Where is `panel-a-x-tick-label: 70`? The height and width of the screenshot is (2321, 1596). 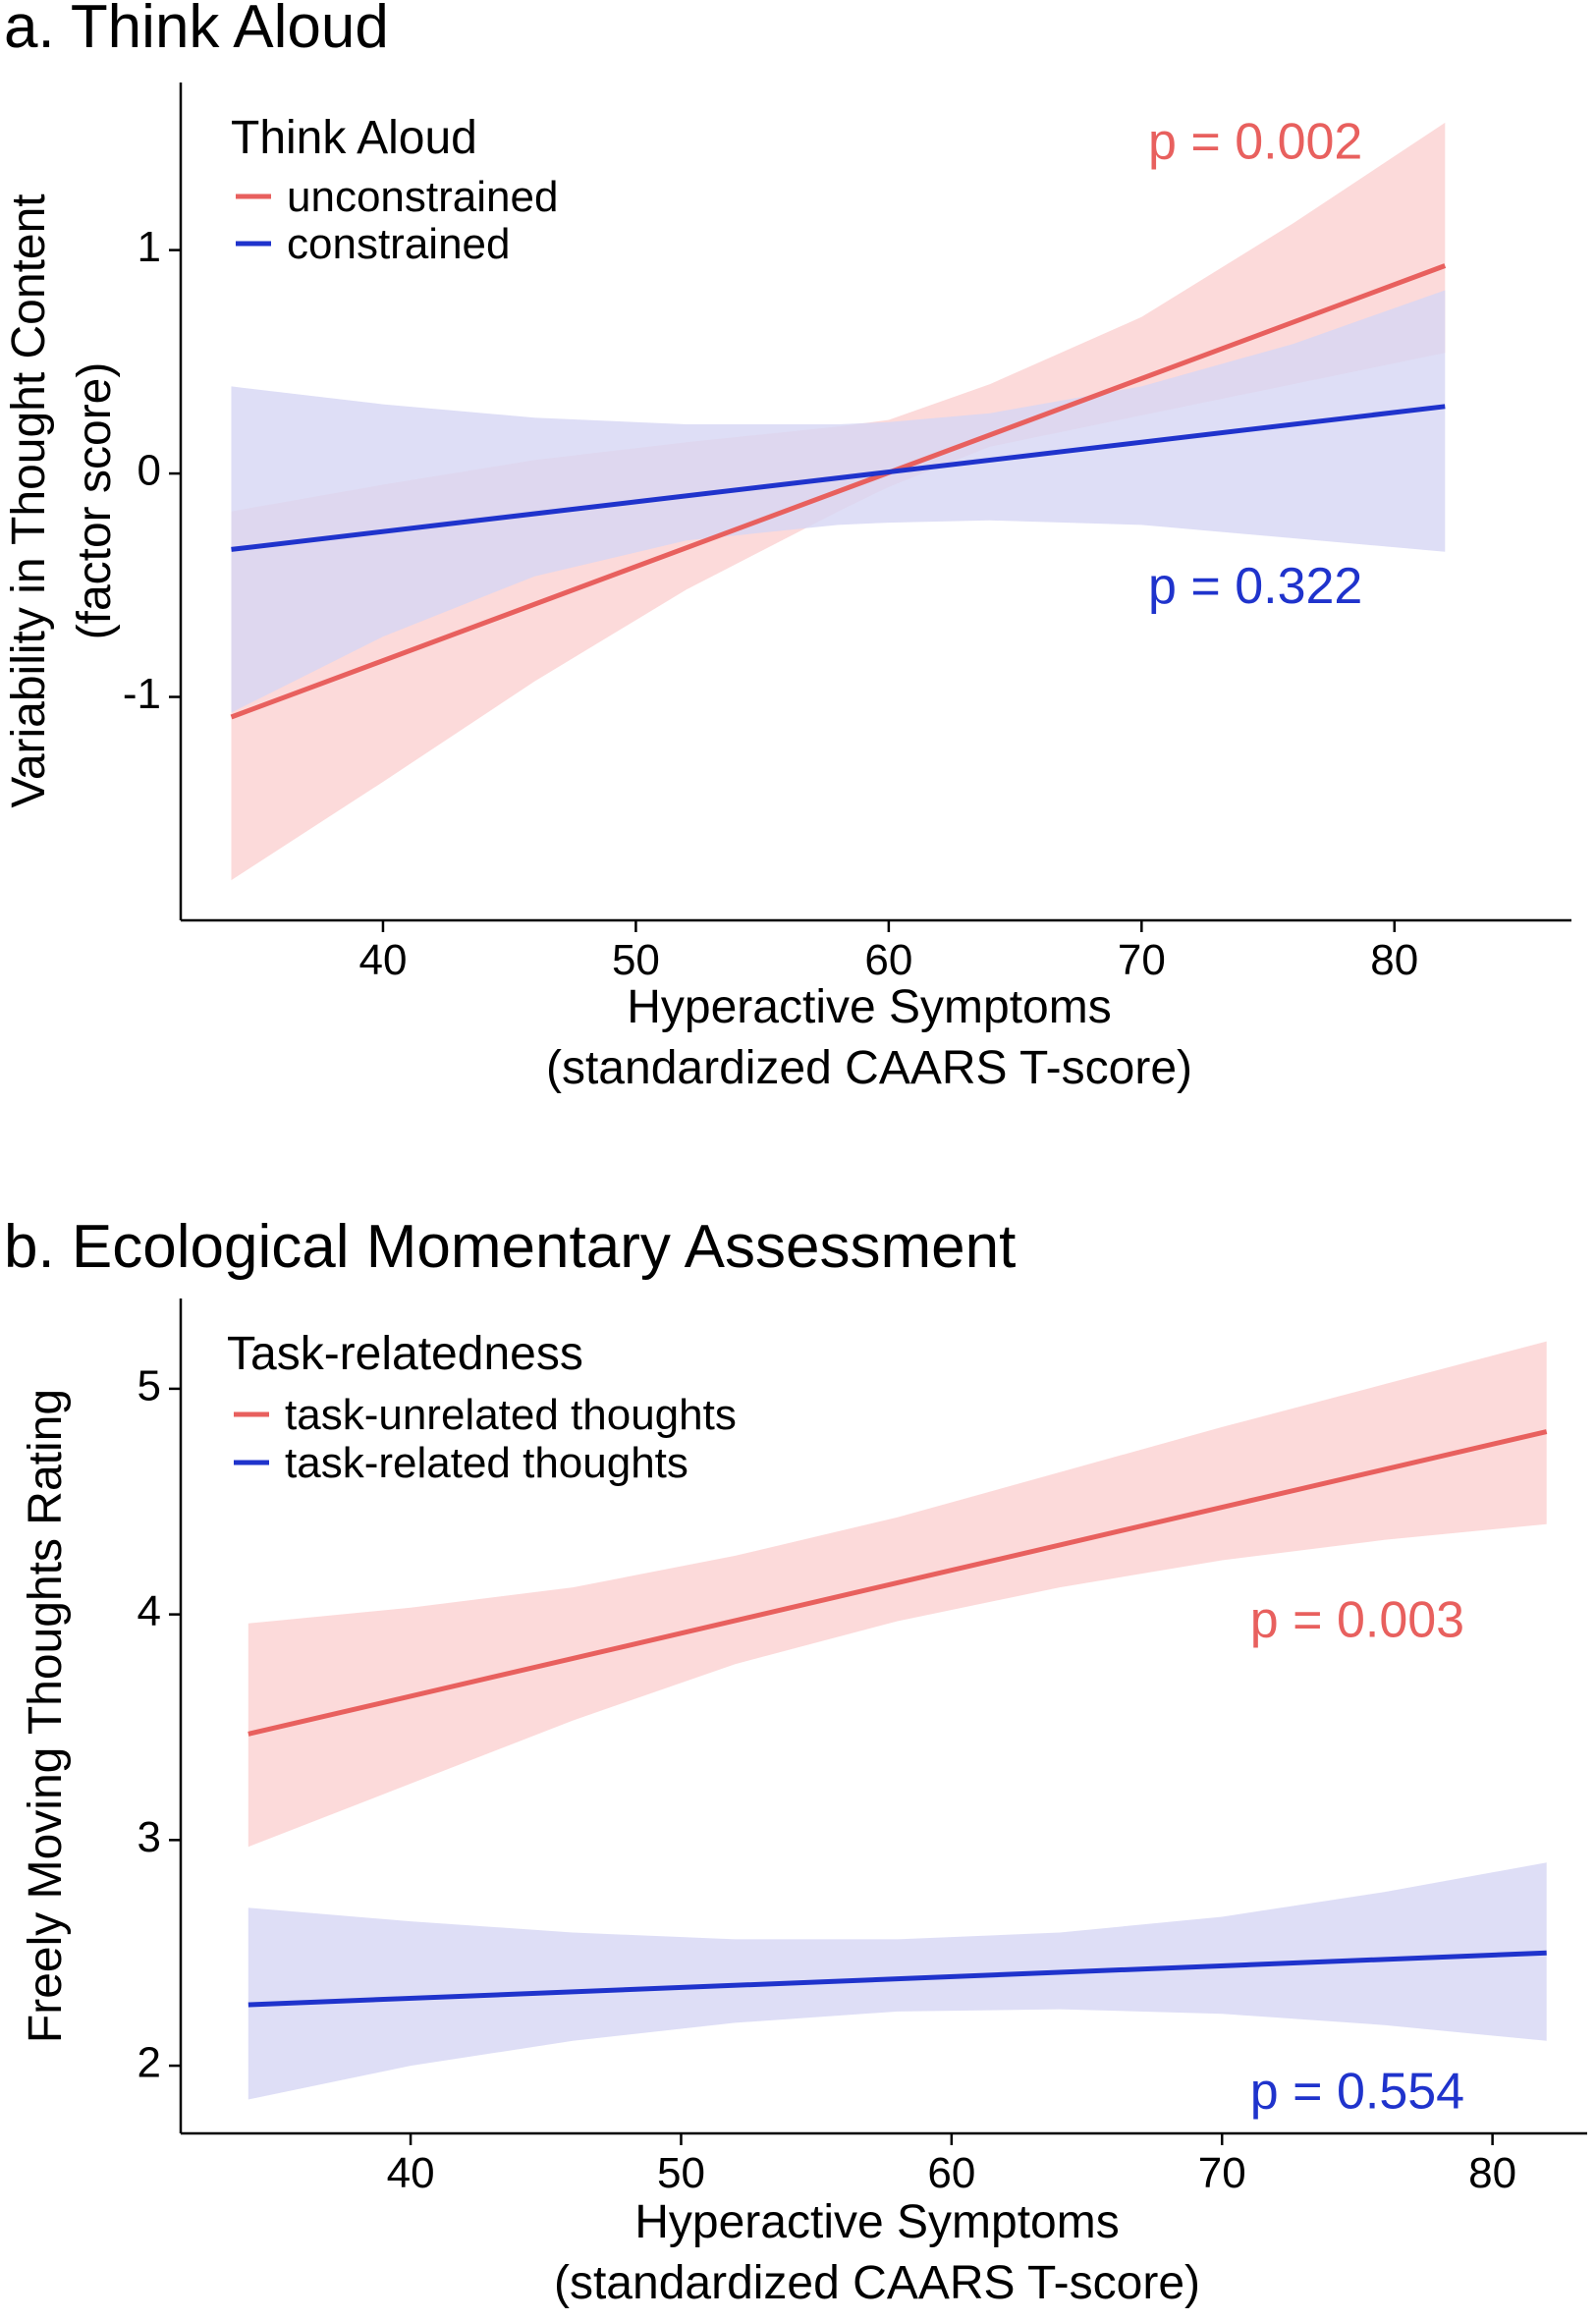 panel-a-x-tick-label: 70 is located at coordinates (1142, 960).